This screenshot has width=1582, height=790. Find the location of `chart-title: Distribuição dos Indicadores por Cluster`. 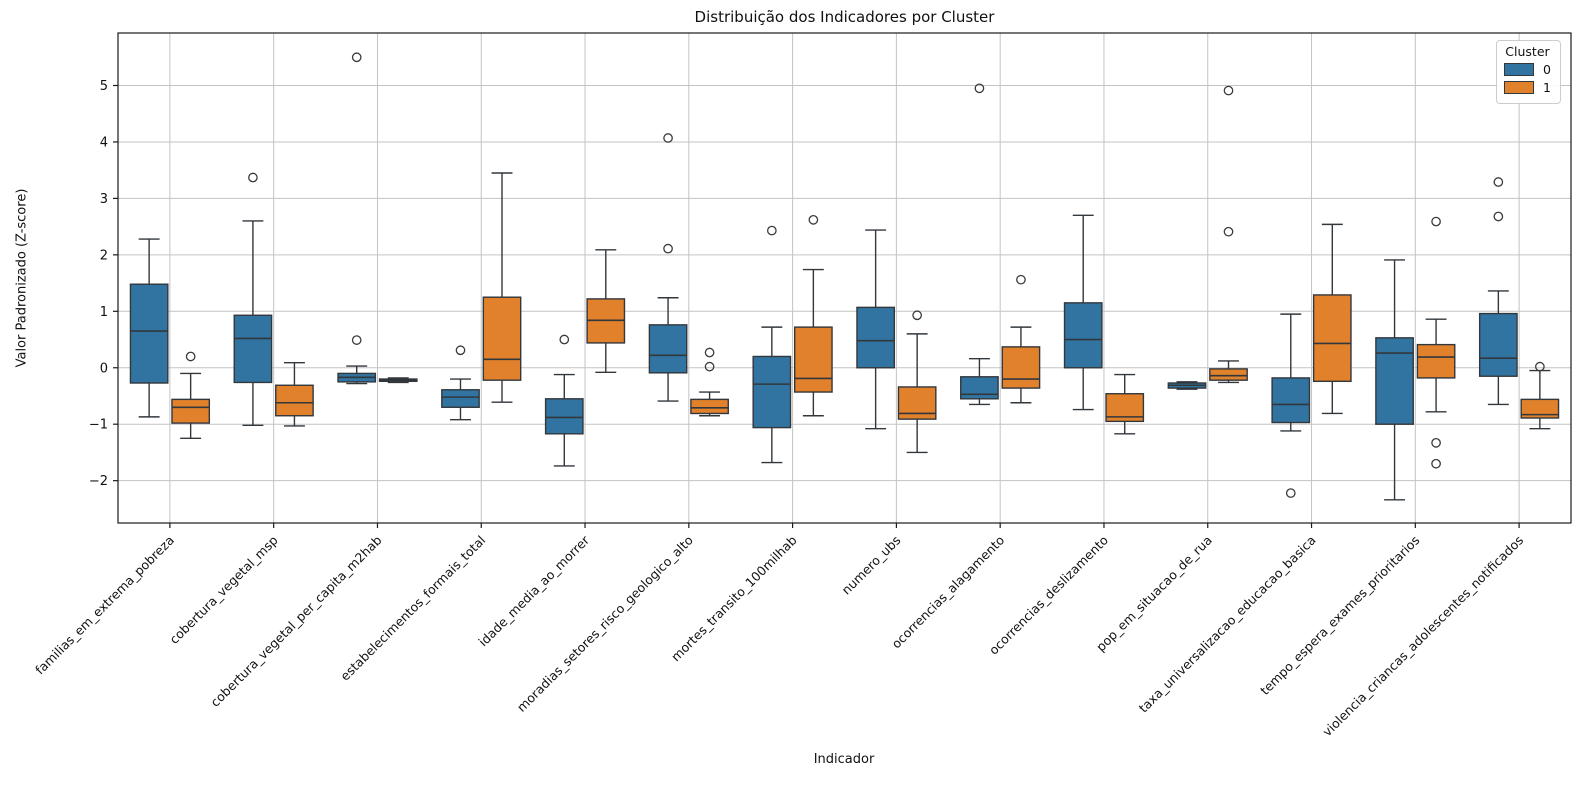

chart-title: Distribuição dos Indicadores por Cluster is located at coordinates (844, 17).